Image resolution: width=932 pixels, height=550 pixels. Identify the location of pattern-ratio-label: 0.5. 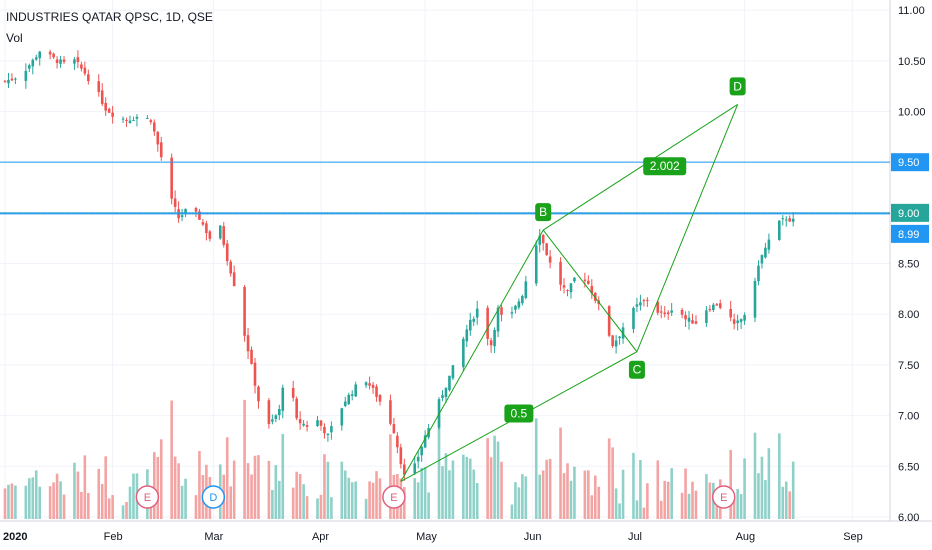
(519, 414).